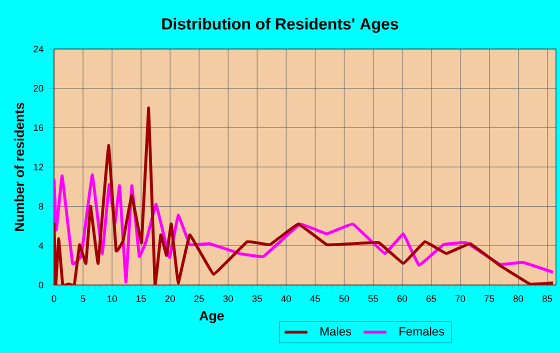 The width and height of the screenshot is (560, 353). Describe the element at coordinates (518, 298) in the screenshot. I see `x-tick-label: 80` at that location.